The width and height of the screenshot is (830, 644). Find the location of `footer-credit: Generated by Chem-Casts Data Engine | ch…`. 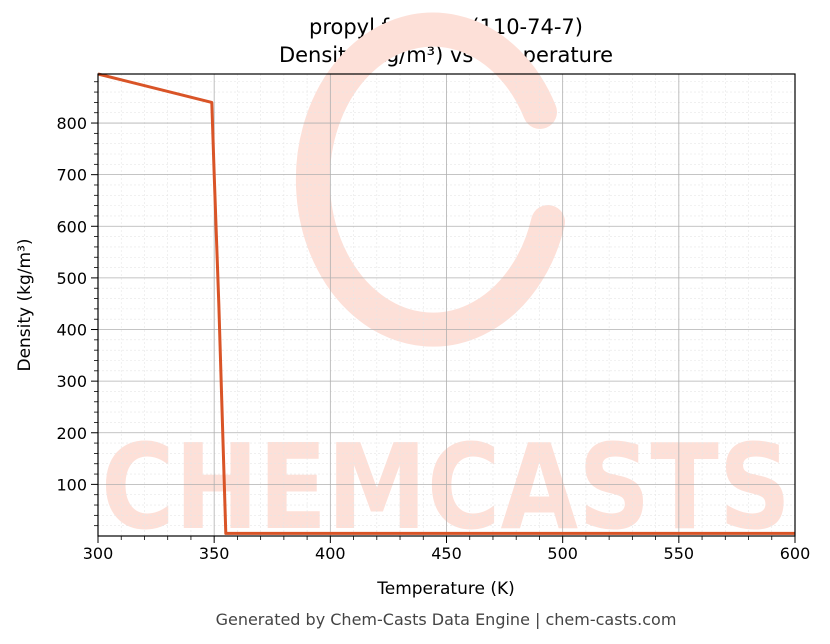

footer-credit: Generated by Chem-Casts Data Engine | ch… is located at coordinates (446, 619).